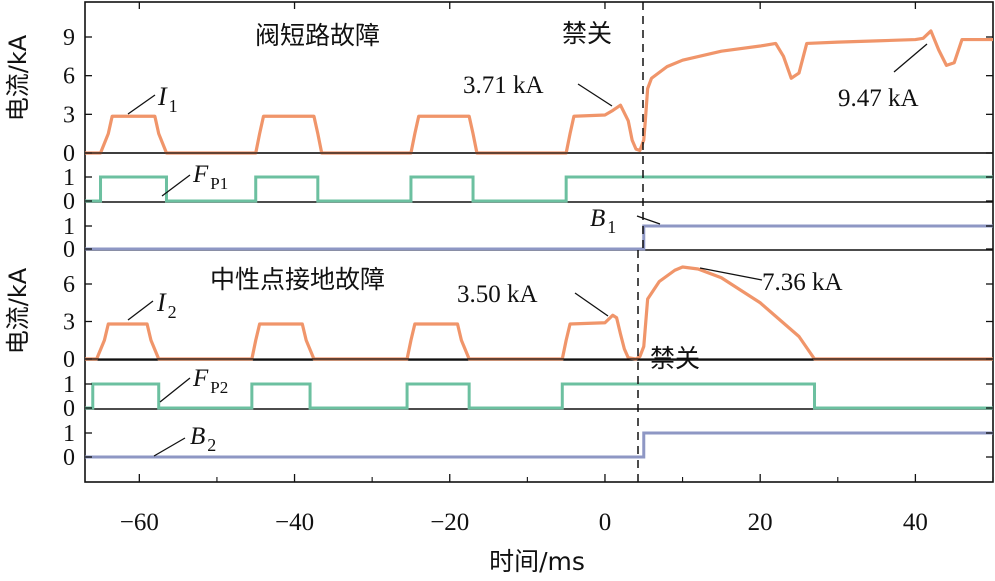 The image size is (995, 581). I want to click on series-fp2, so click(539, 396).